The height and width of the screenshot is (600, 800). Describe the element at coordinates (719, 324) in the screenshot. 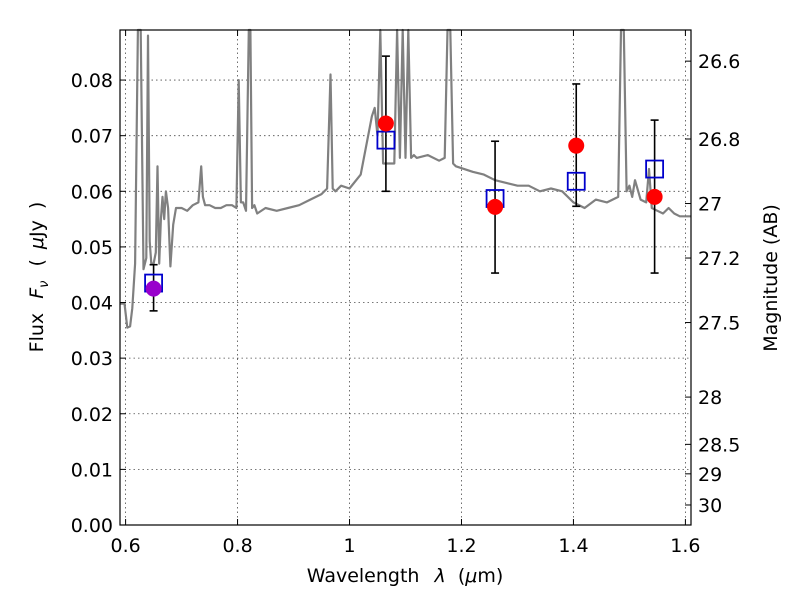

I see `right-y-tick-label: 27.5` at that location.